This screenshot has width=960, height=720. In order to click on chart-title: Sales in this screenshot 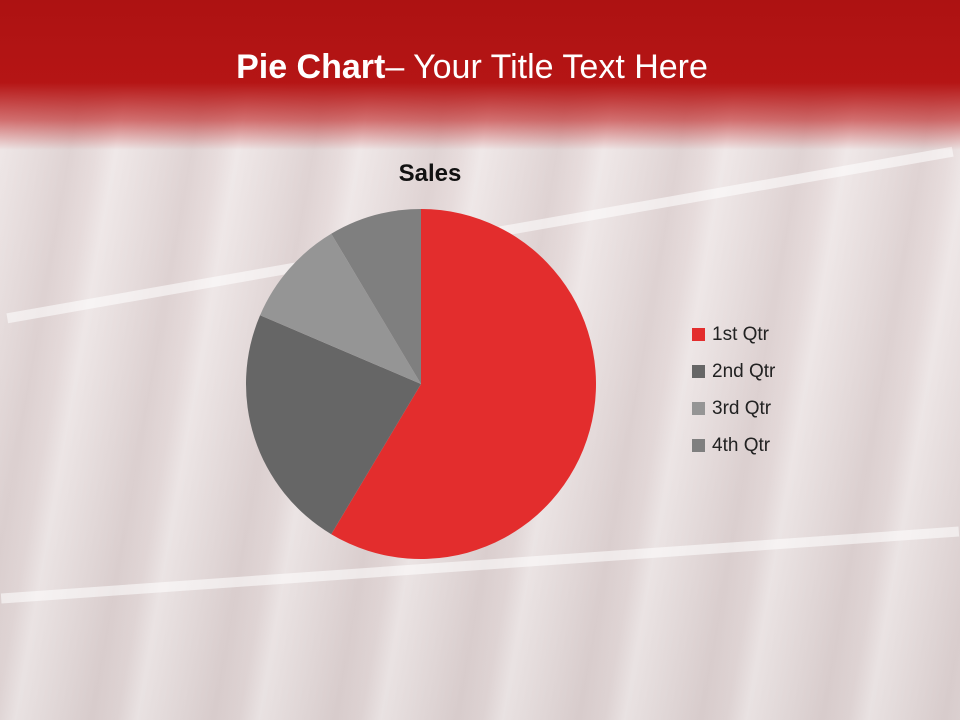, I will do `click(430, 173)`.